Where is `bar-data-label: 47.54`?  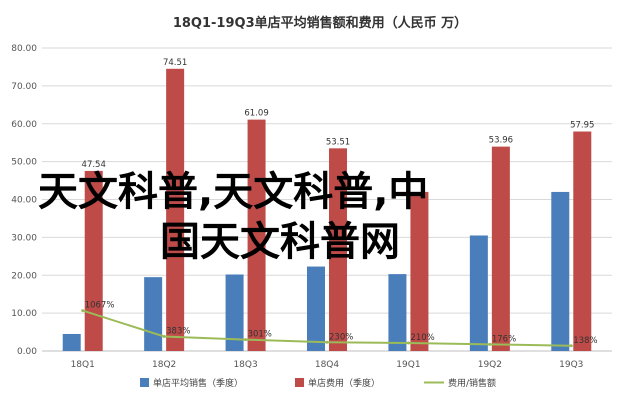
bar-data-label: 47.54 is located at coordinates (94, 165).